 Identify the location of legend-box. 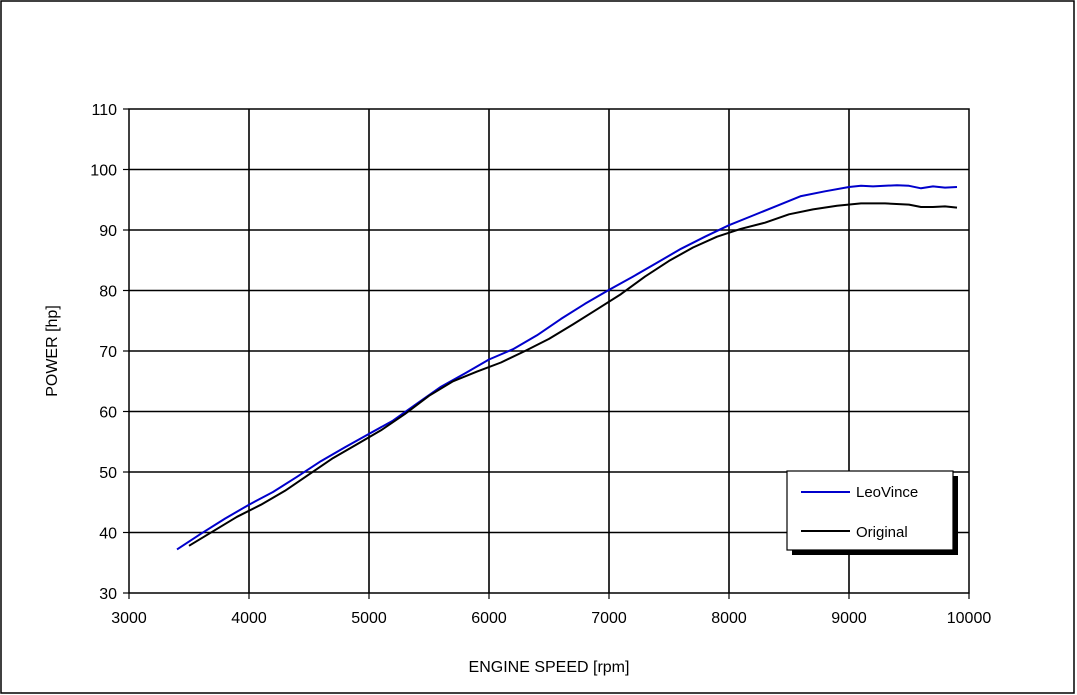
(870, 510).